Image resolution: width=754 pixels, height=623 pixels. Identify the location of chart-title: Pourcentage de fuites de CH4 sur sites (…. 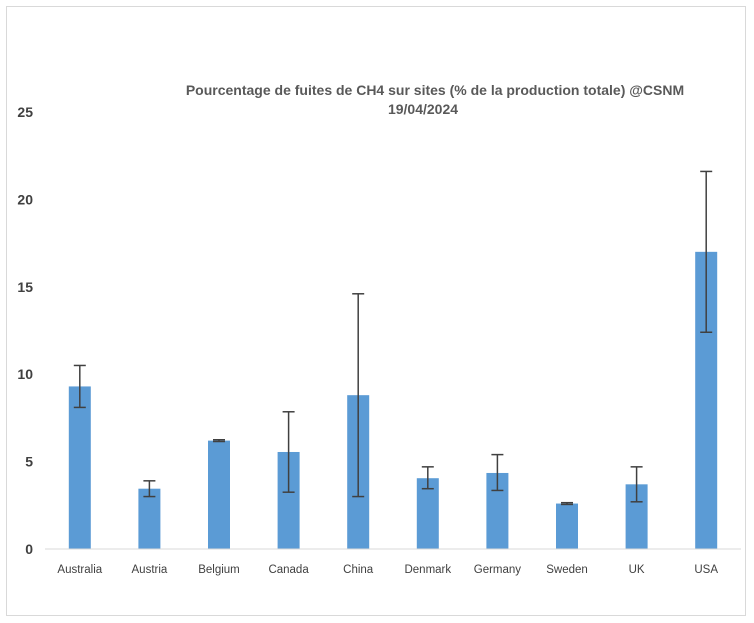
(435, 90).